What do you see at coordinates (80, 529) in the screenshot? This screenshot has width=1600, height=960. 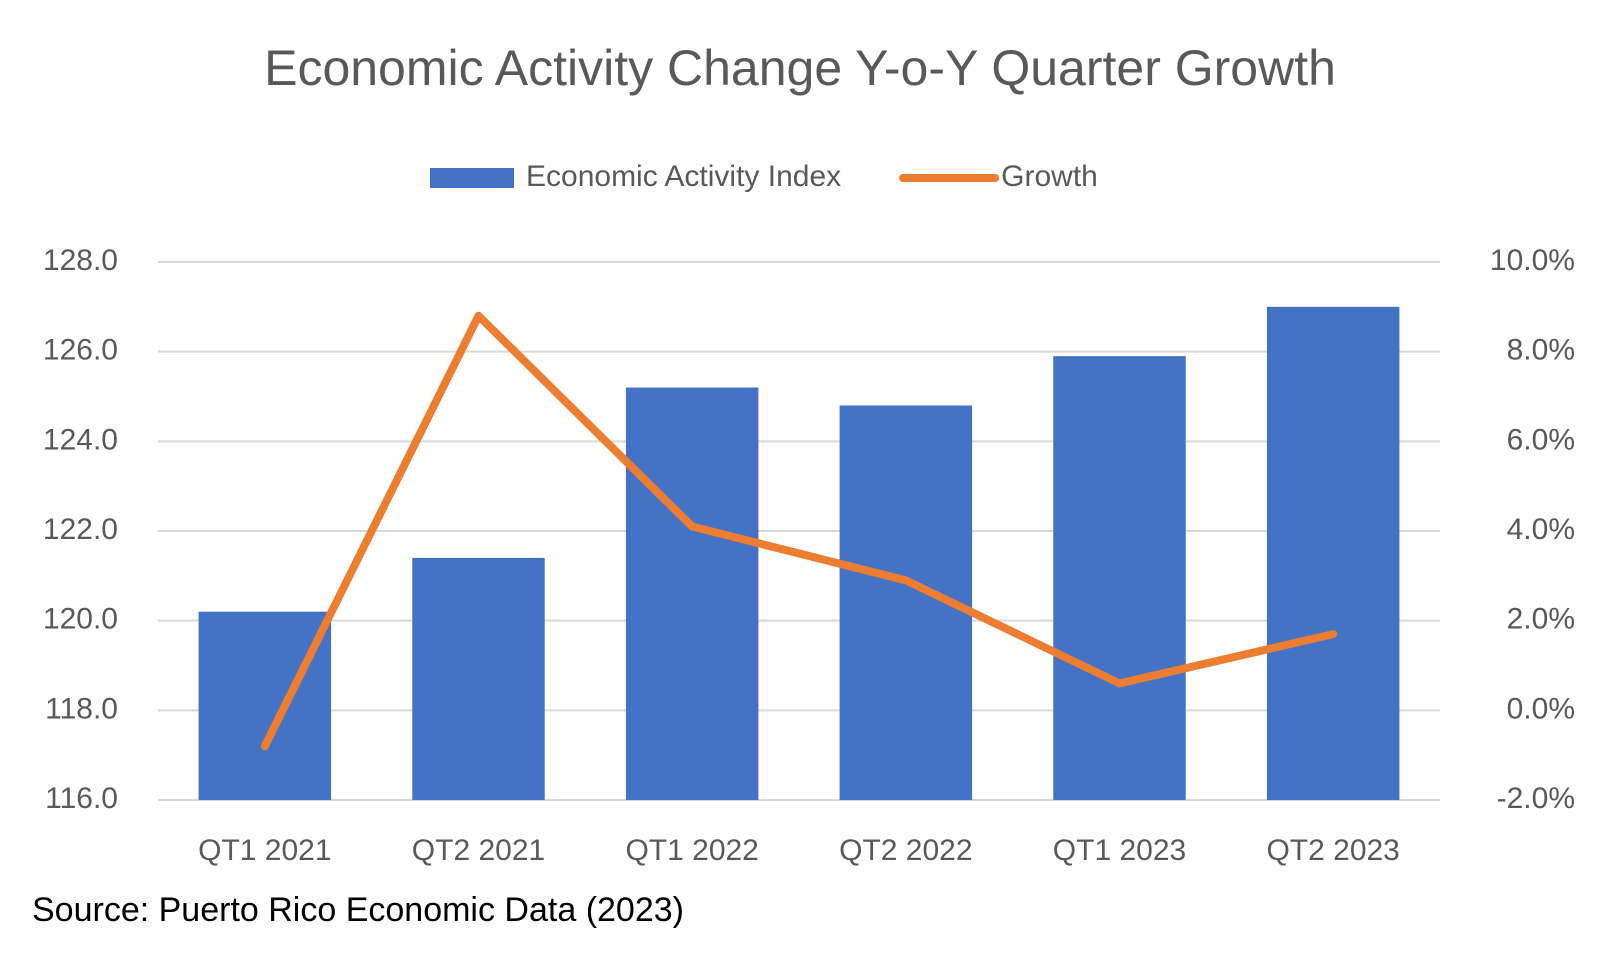 I see `y-tick-label: 122.0` at bounding box center [80, 529].